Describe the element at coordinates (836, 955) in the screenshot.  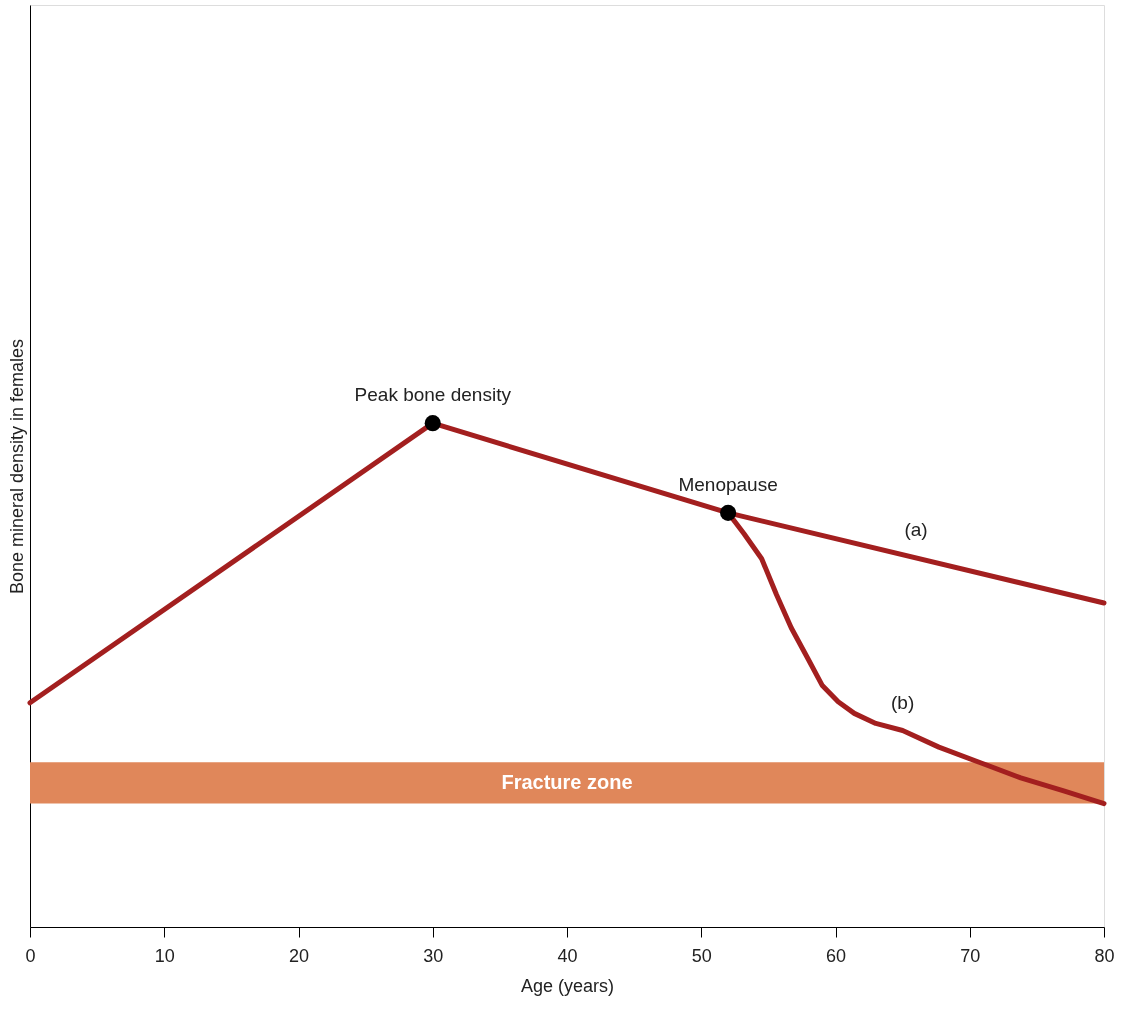
I see `x-tick-label: 60` at that location.